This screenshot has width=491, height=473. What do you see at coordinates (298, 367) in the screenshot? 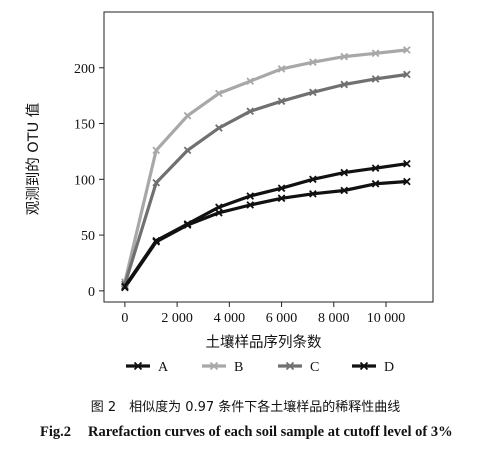
I see `legend-item-c: C` at bounding box center [298, 367].